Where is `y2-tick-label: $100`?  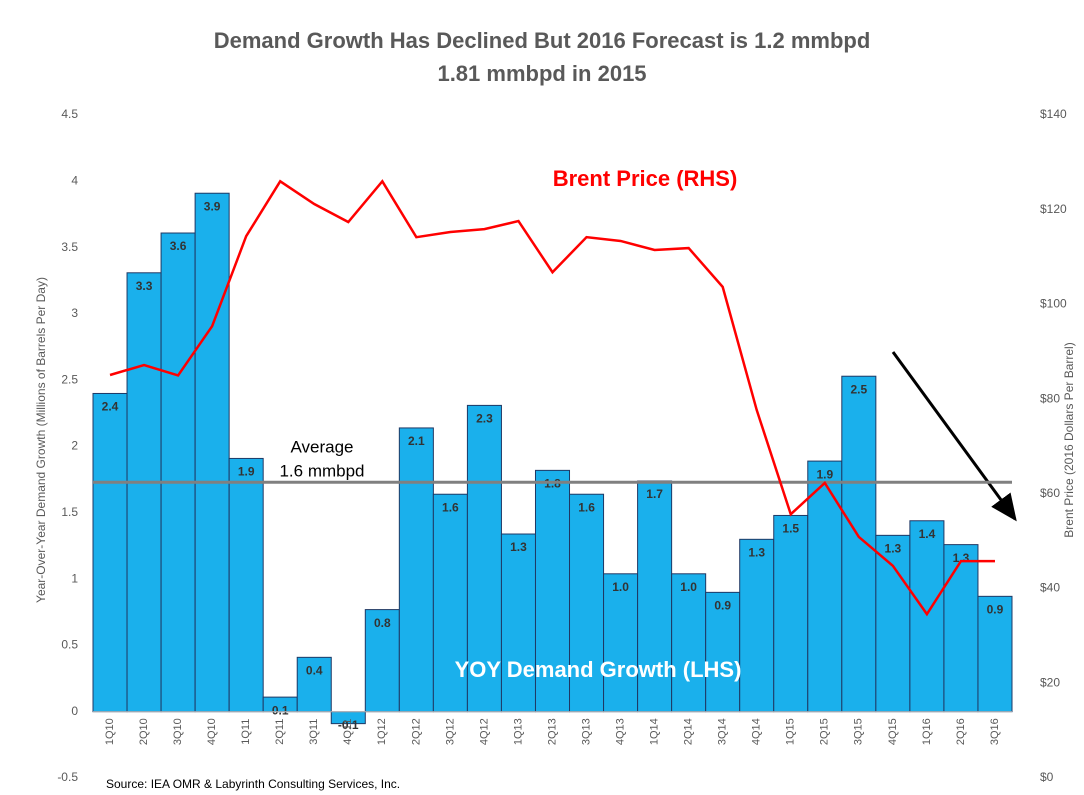
y2-tick-label: $100 is located at coordinates (1053, 304).